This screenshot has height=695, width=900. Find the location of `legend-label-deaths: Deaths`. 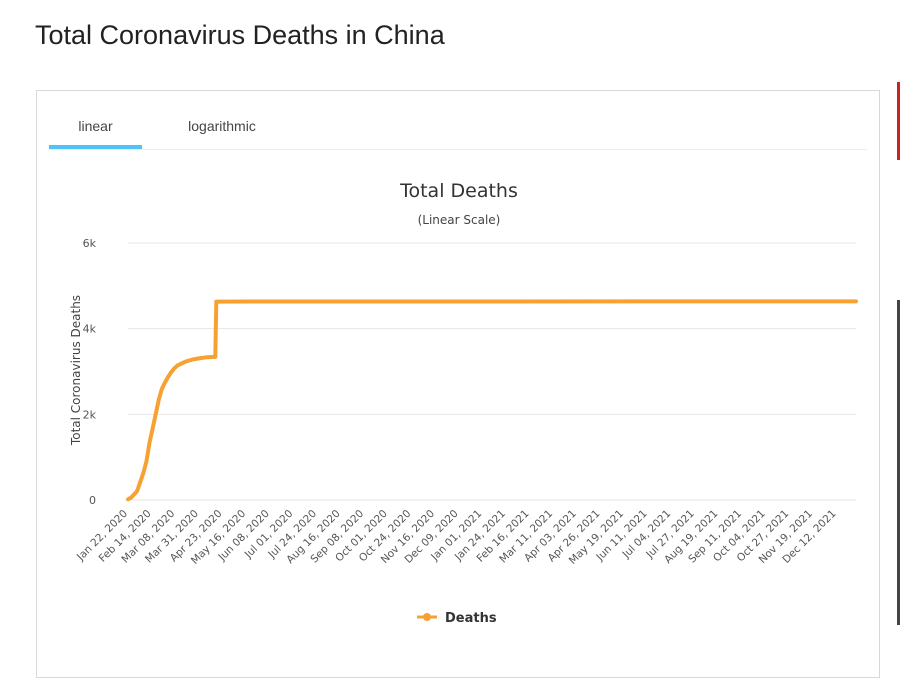

legend-label-deaths: Deaths is located at coordinates (471, 618).